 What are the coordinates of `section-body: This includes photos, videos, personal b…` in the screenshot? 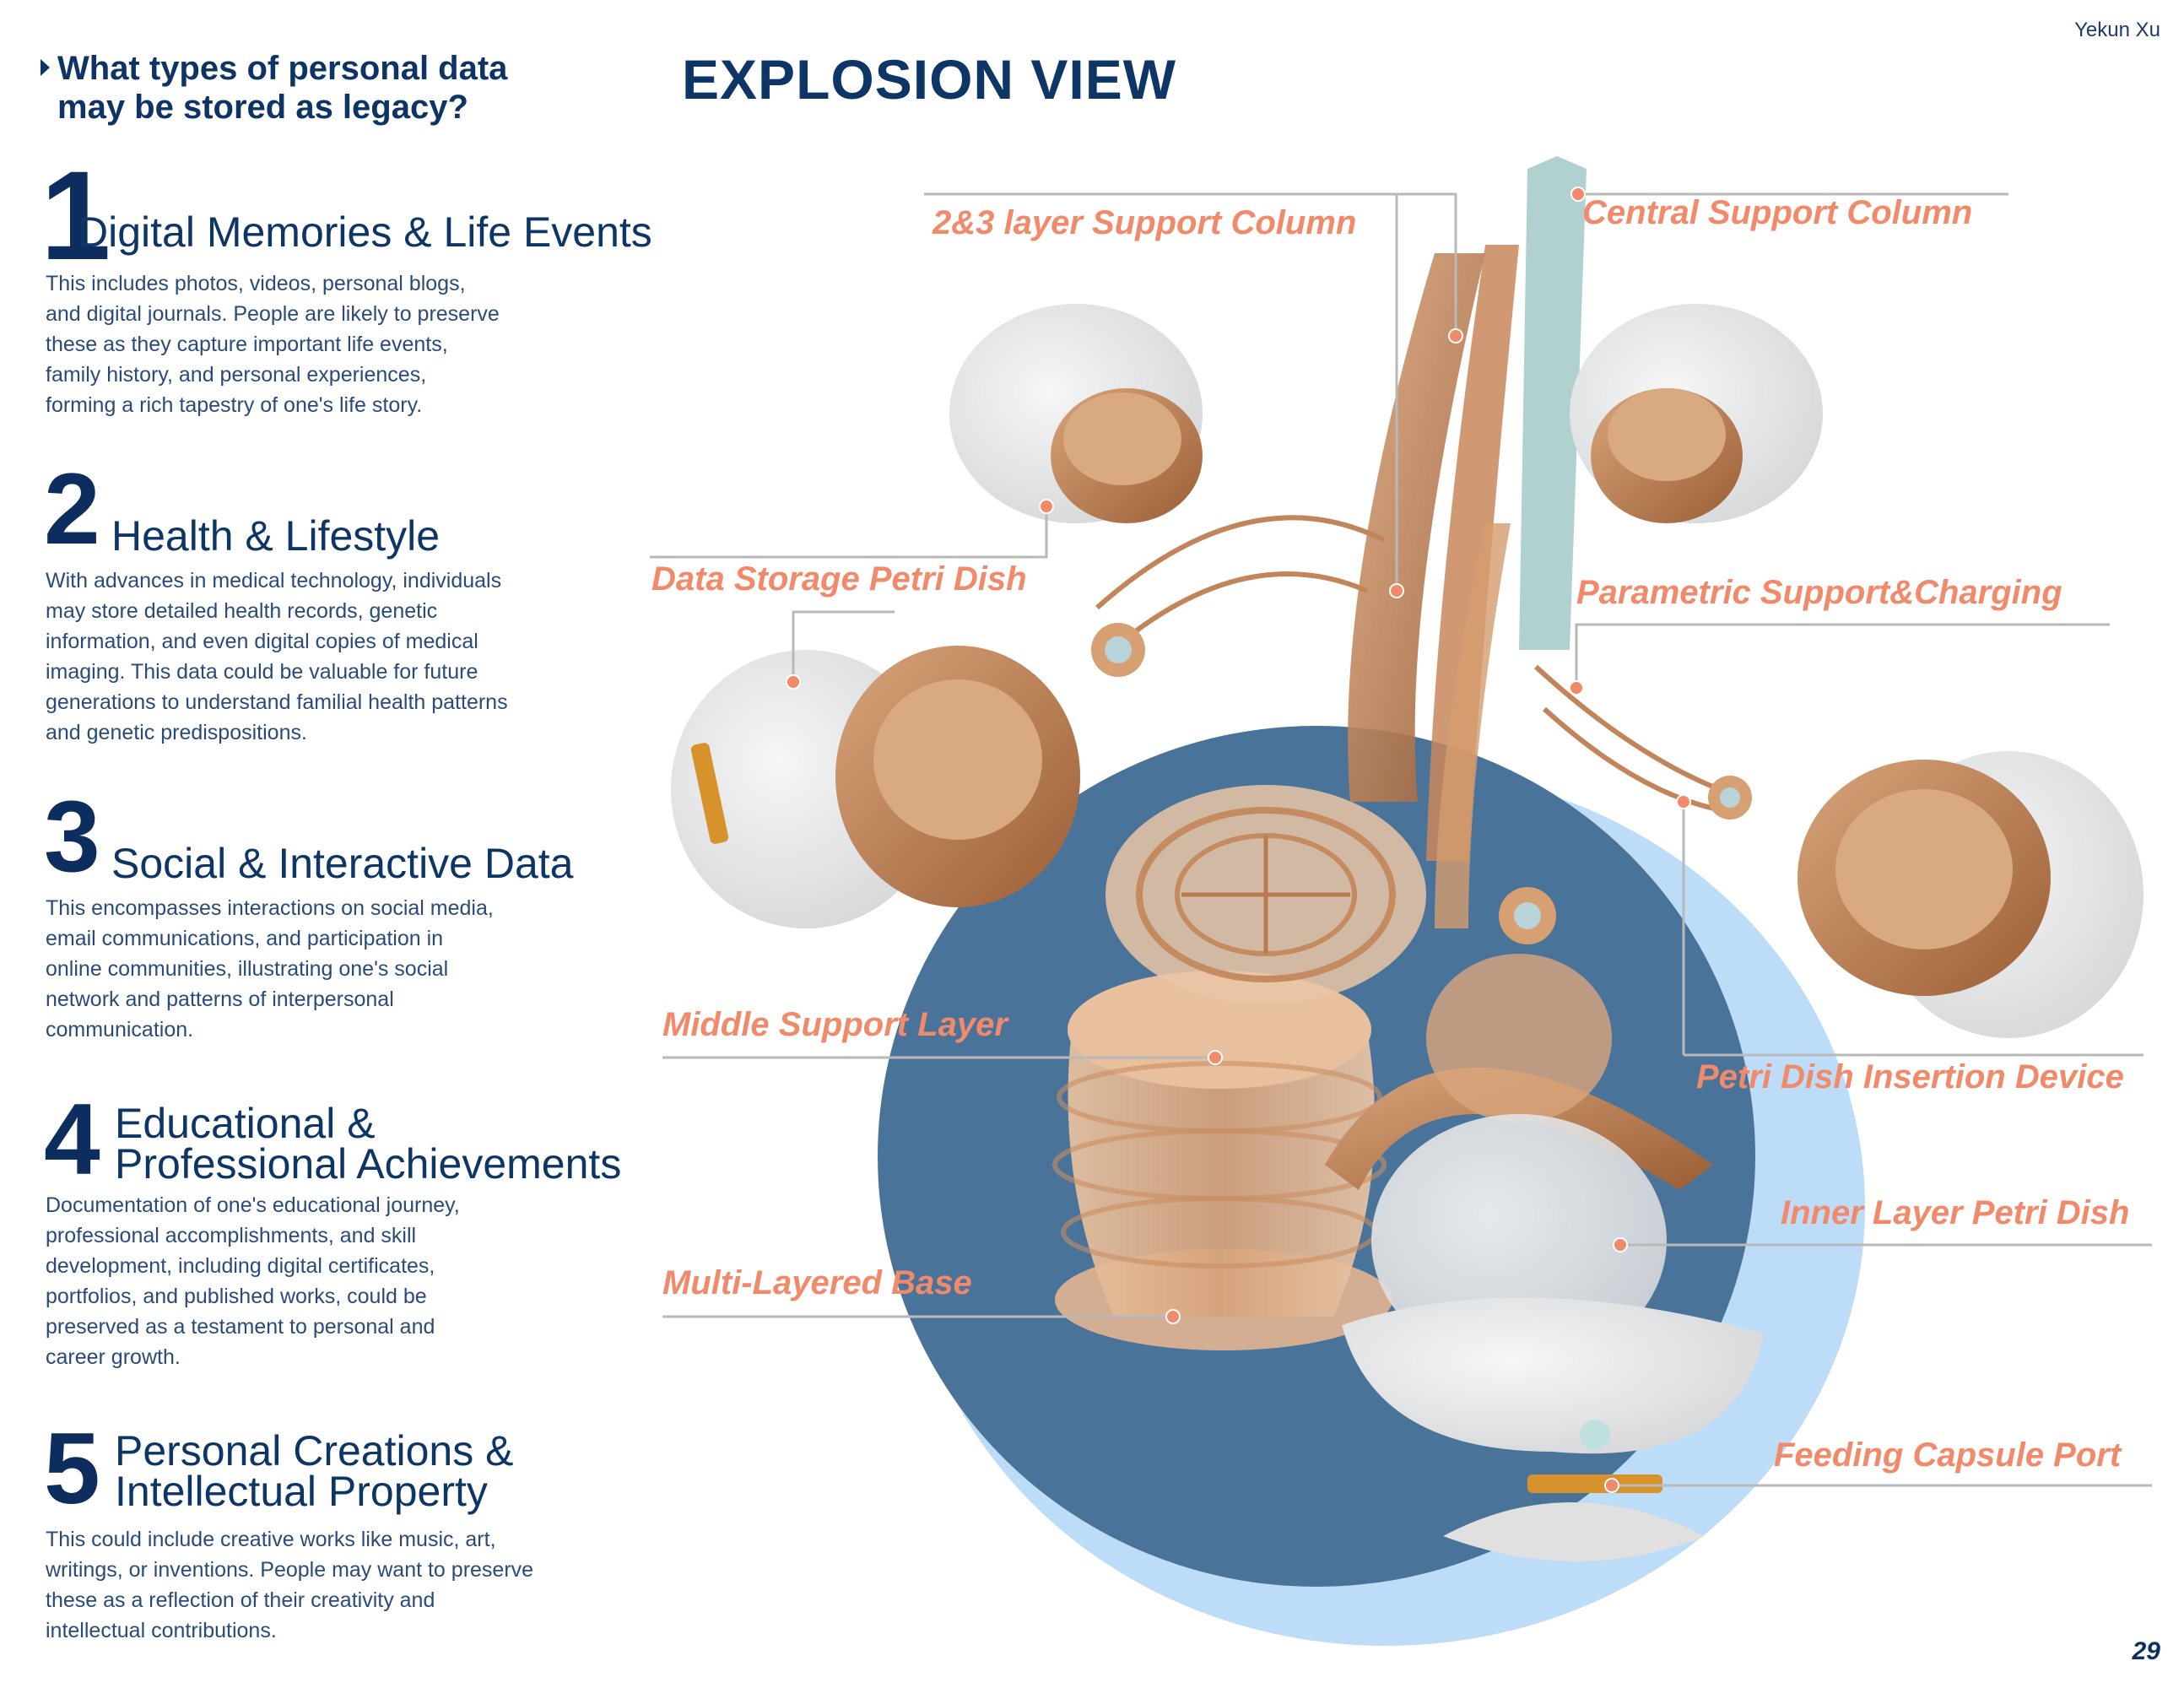 It's located at (337, 344).